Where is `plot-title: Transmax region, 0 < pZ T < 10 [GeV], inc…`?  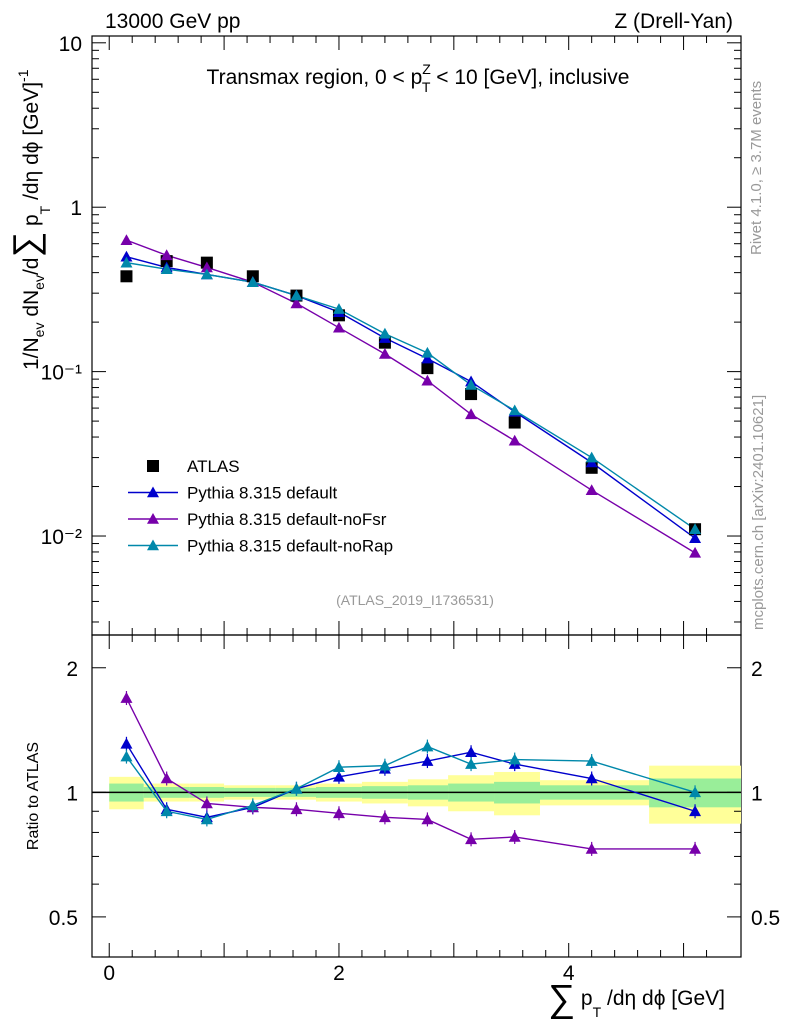 plot-title: Transmax region, 0 < pZ T < 10 [GeV], inc… is located at coordinates (418, 78).